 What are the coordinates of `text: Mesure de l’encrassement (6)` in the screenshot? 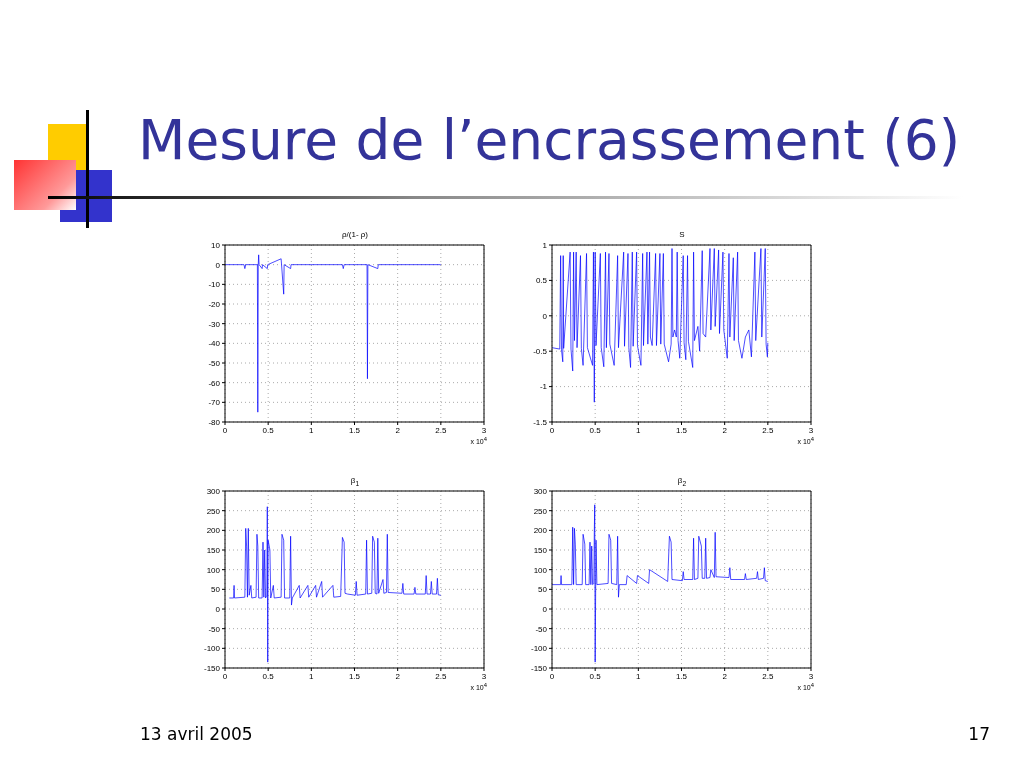 It's located at (549, 140).